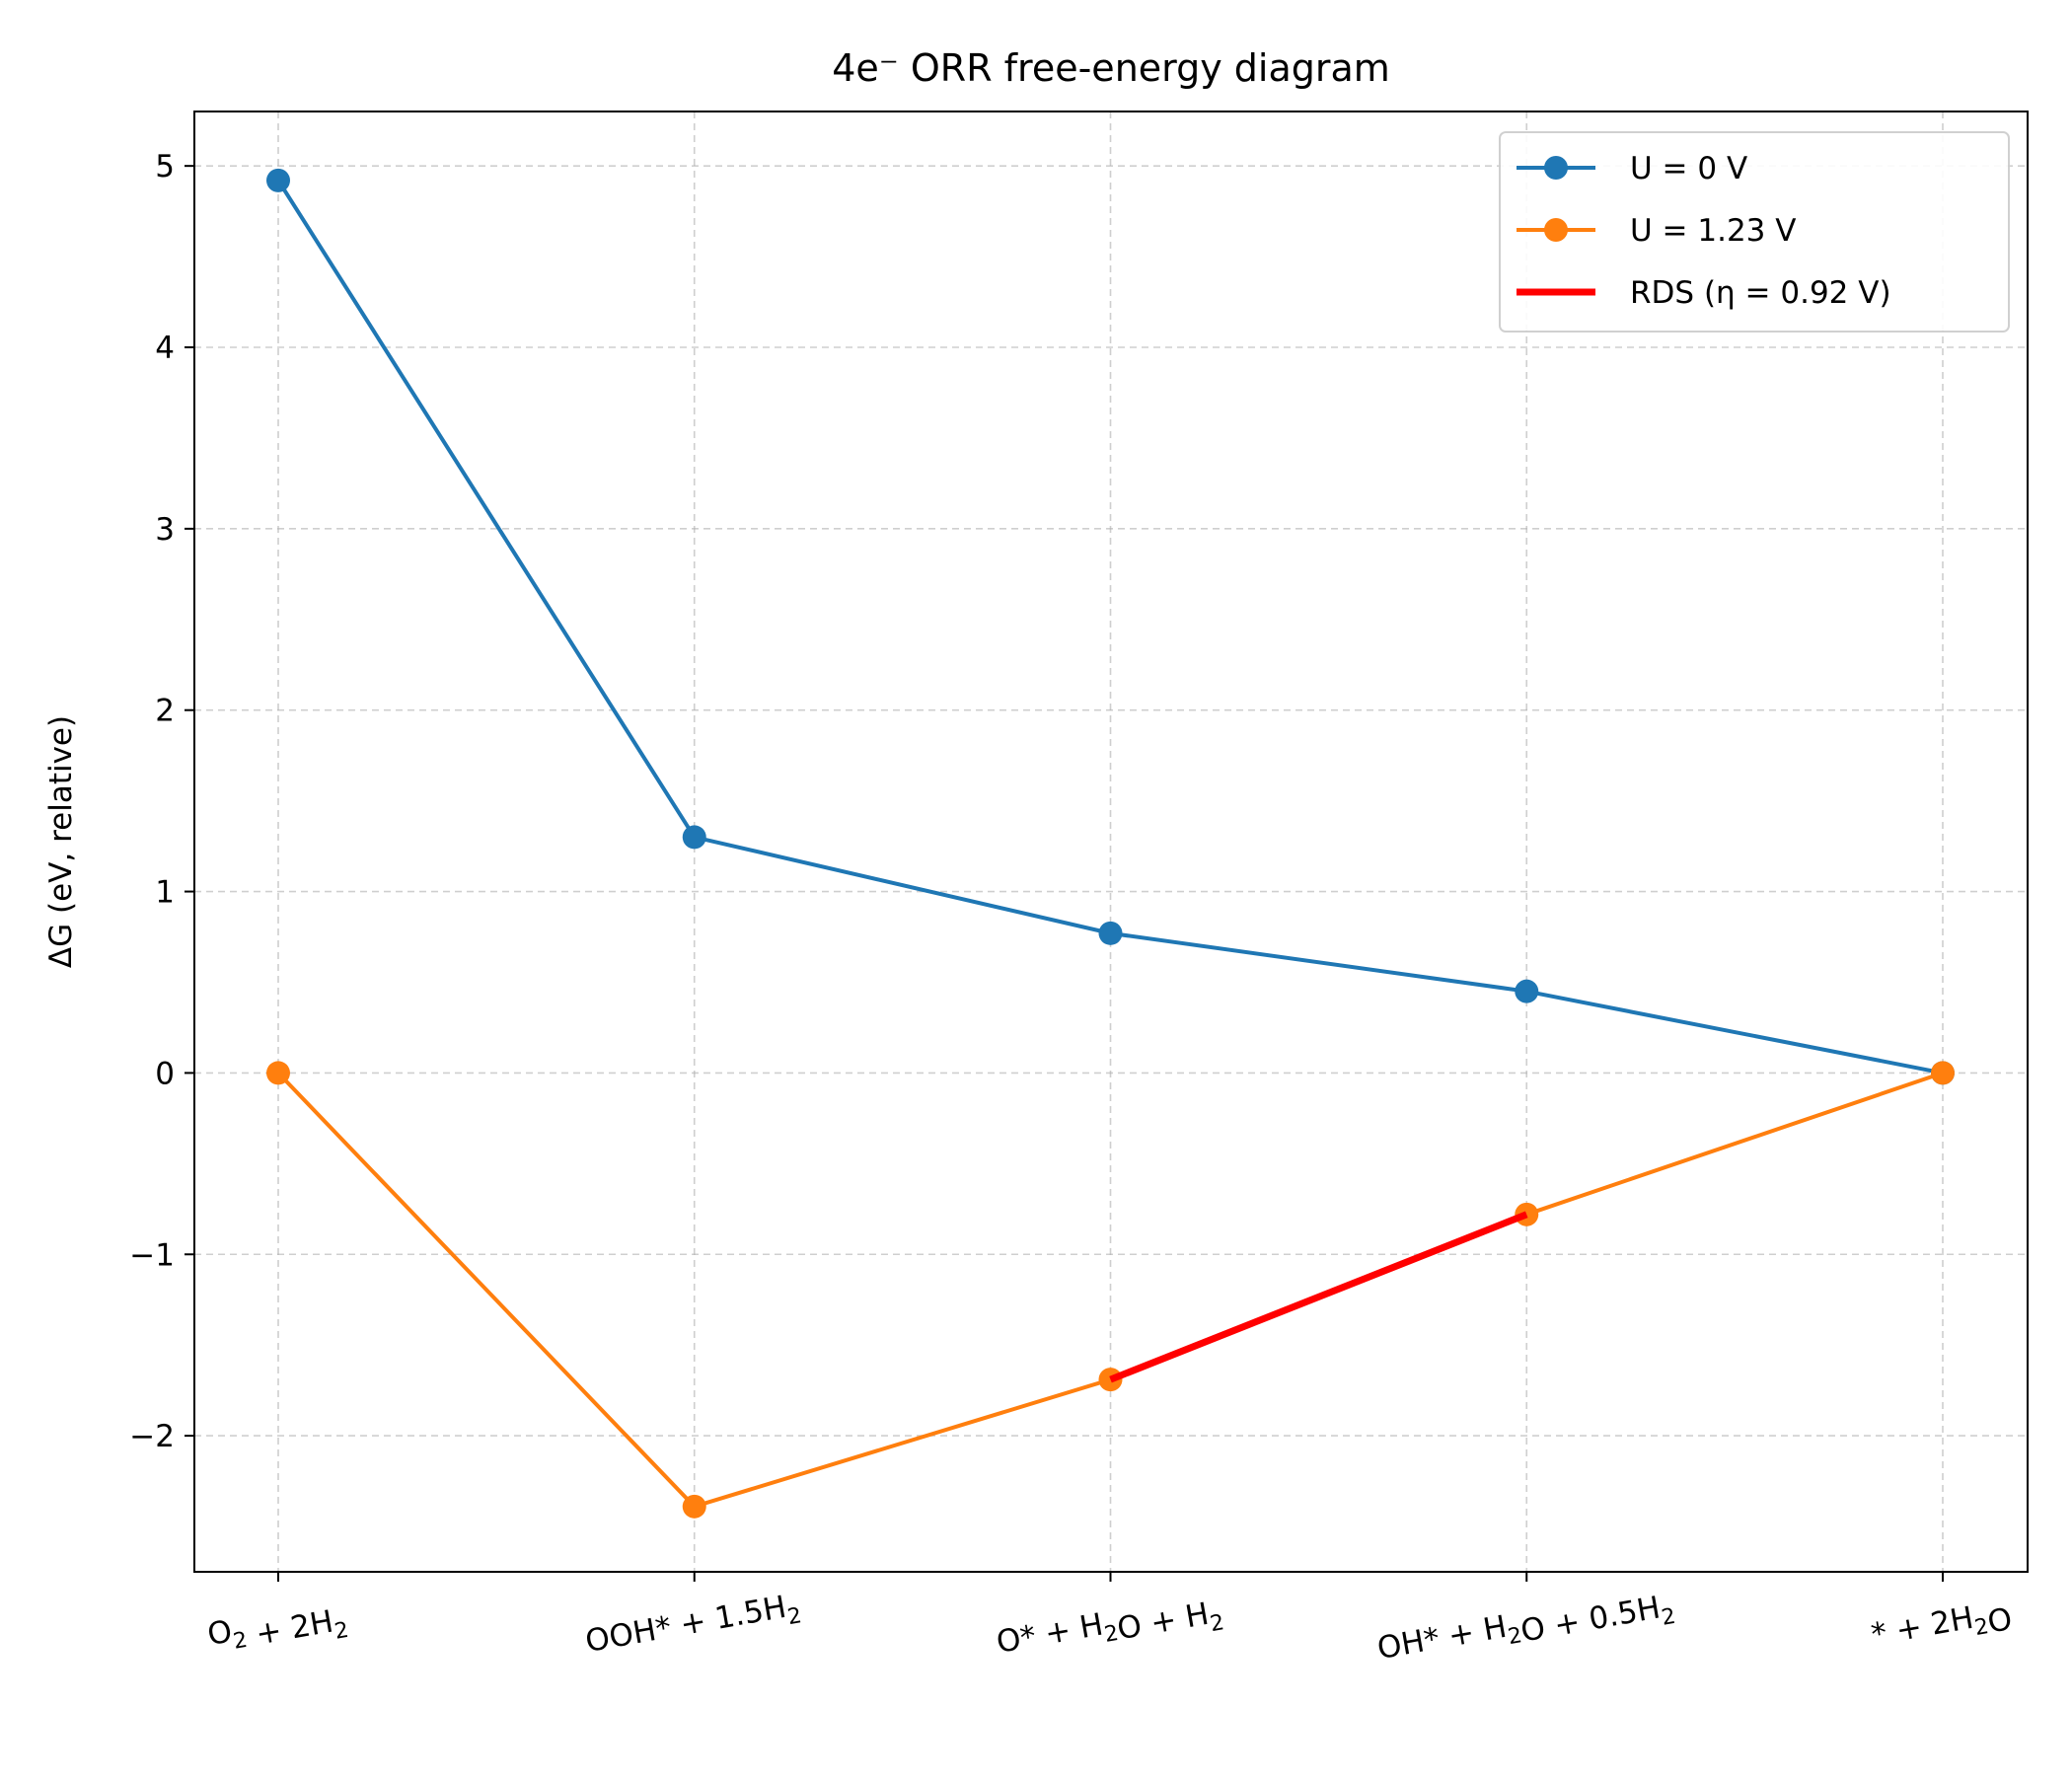 This screenshot has width=2072, height=1780. I want to click on legend-label: U = 1.23 V, so click(1713, 231).